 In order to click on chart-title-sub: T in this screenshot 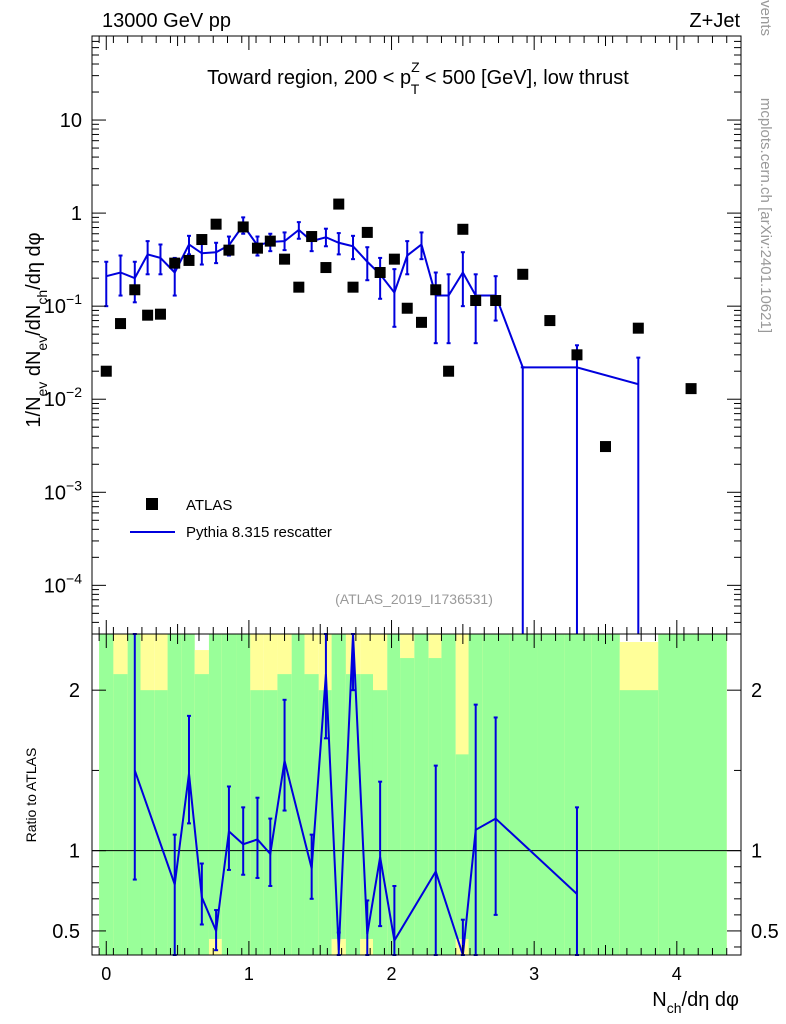, I will do `click(415, 89)`.